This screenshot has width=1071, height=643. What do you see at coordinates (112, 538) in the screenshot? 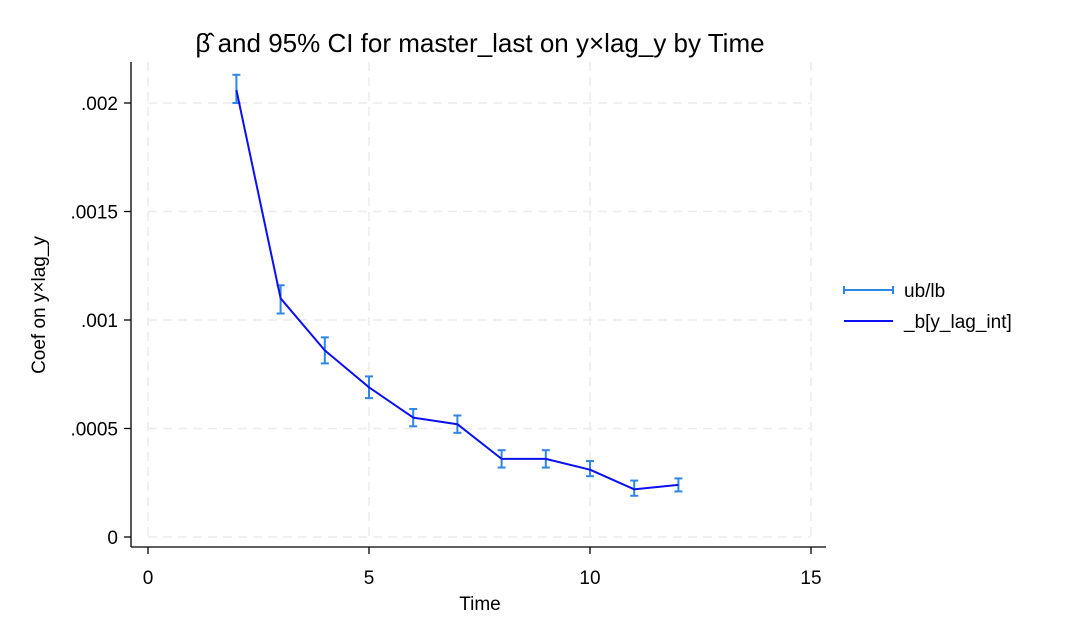
I see `y-tick-label: 0` at bounding box center [112, 538].